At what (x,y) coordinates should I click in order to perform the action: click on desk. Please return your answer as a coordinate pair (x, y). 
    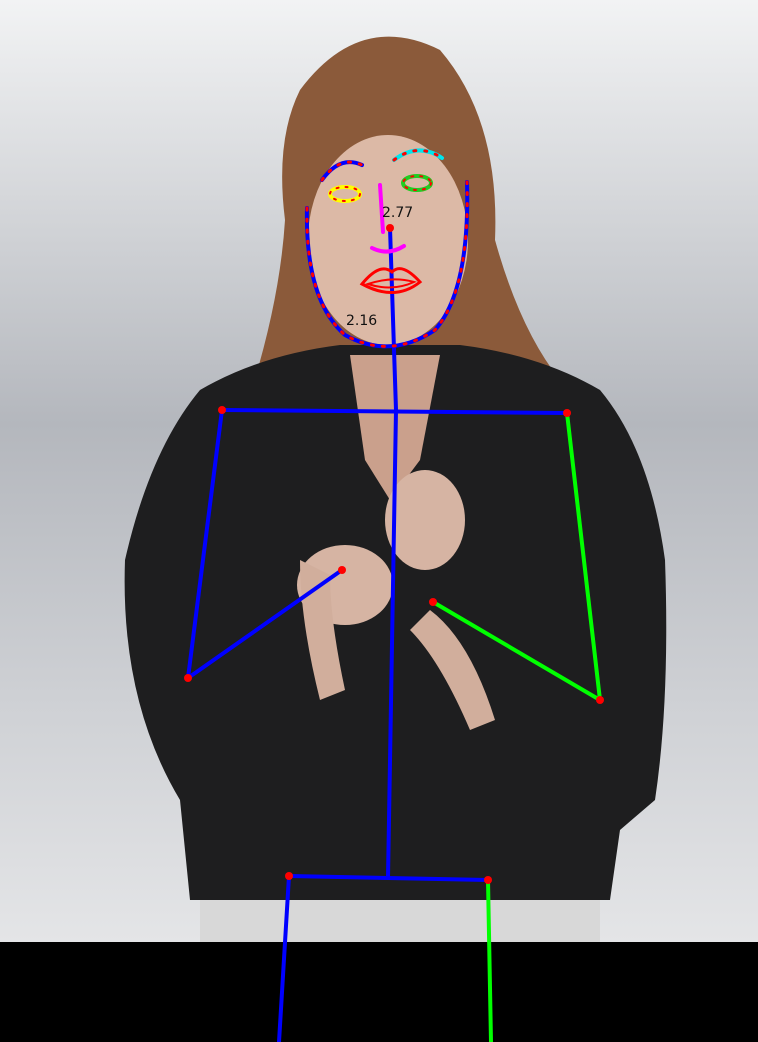
    Looking at the image, I should click on (400, 921).